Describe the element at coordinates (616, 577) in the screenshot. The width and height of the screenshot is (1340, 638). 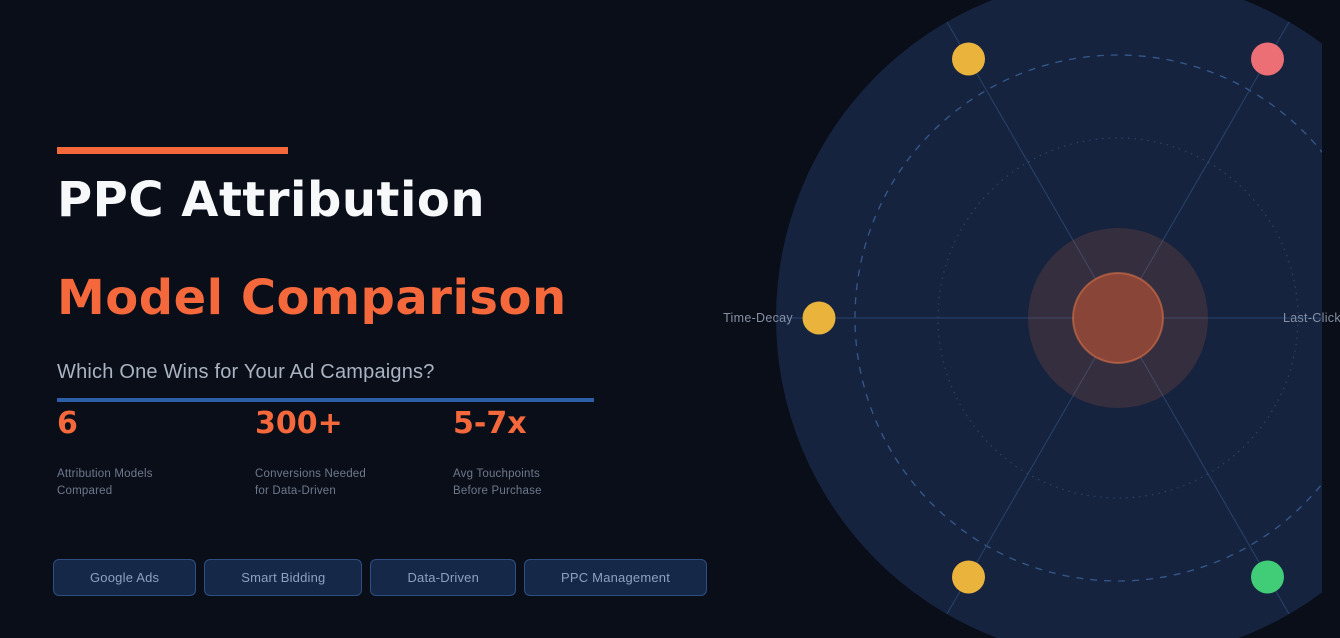
I see `tag-ppc-management: PPC Management` at that location.